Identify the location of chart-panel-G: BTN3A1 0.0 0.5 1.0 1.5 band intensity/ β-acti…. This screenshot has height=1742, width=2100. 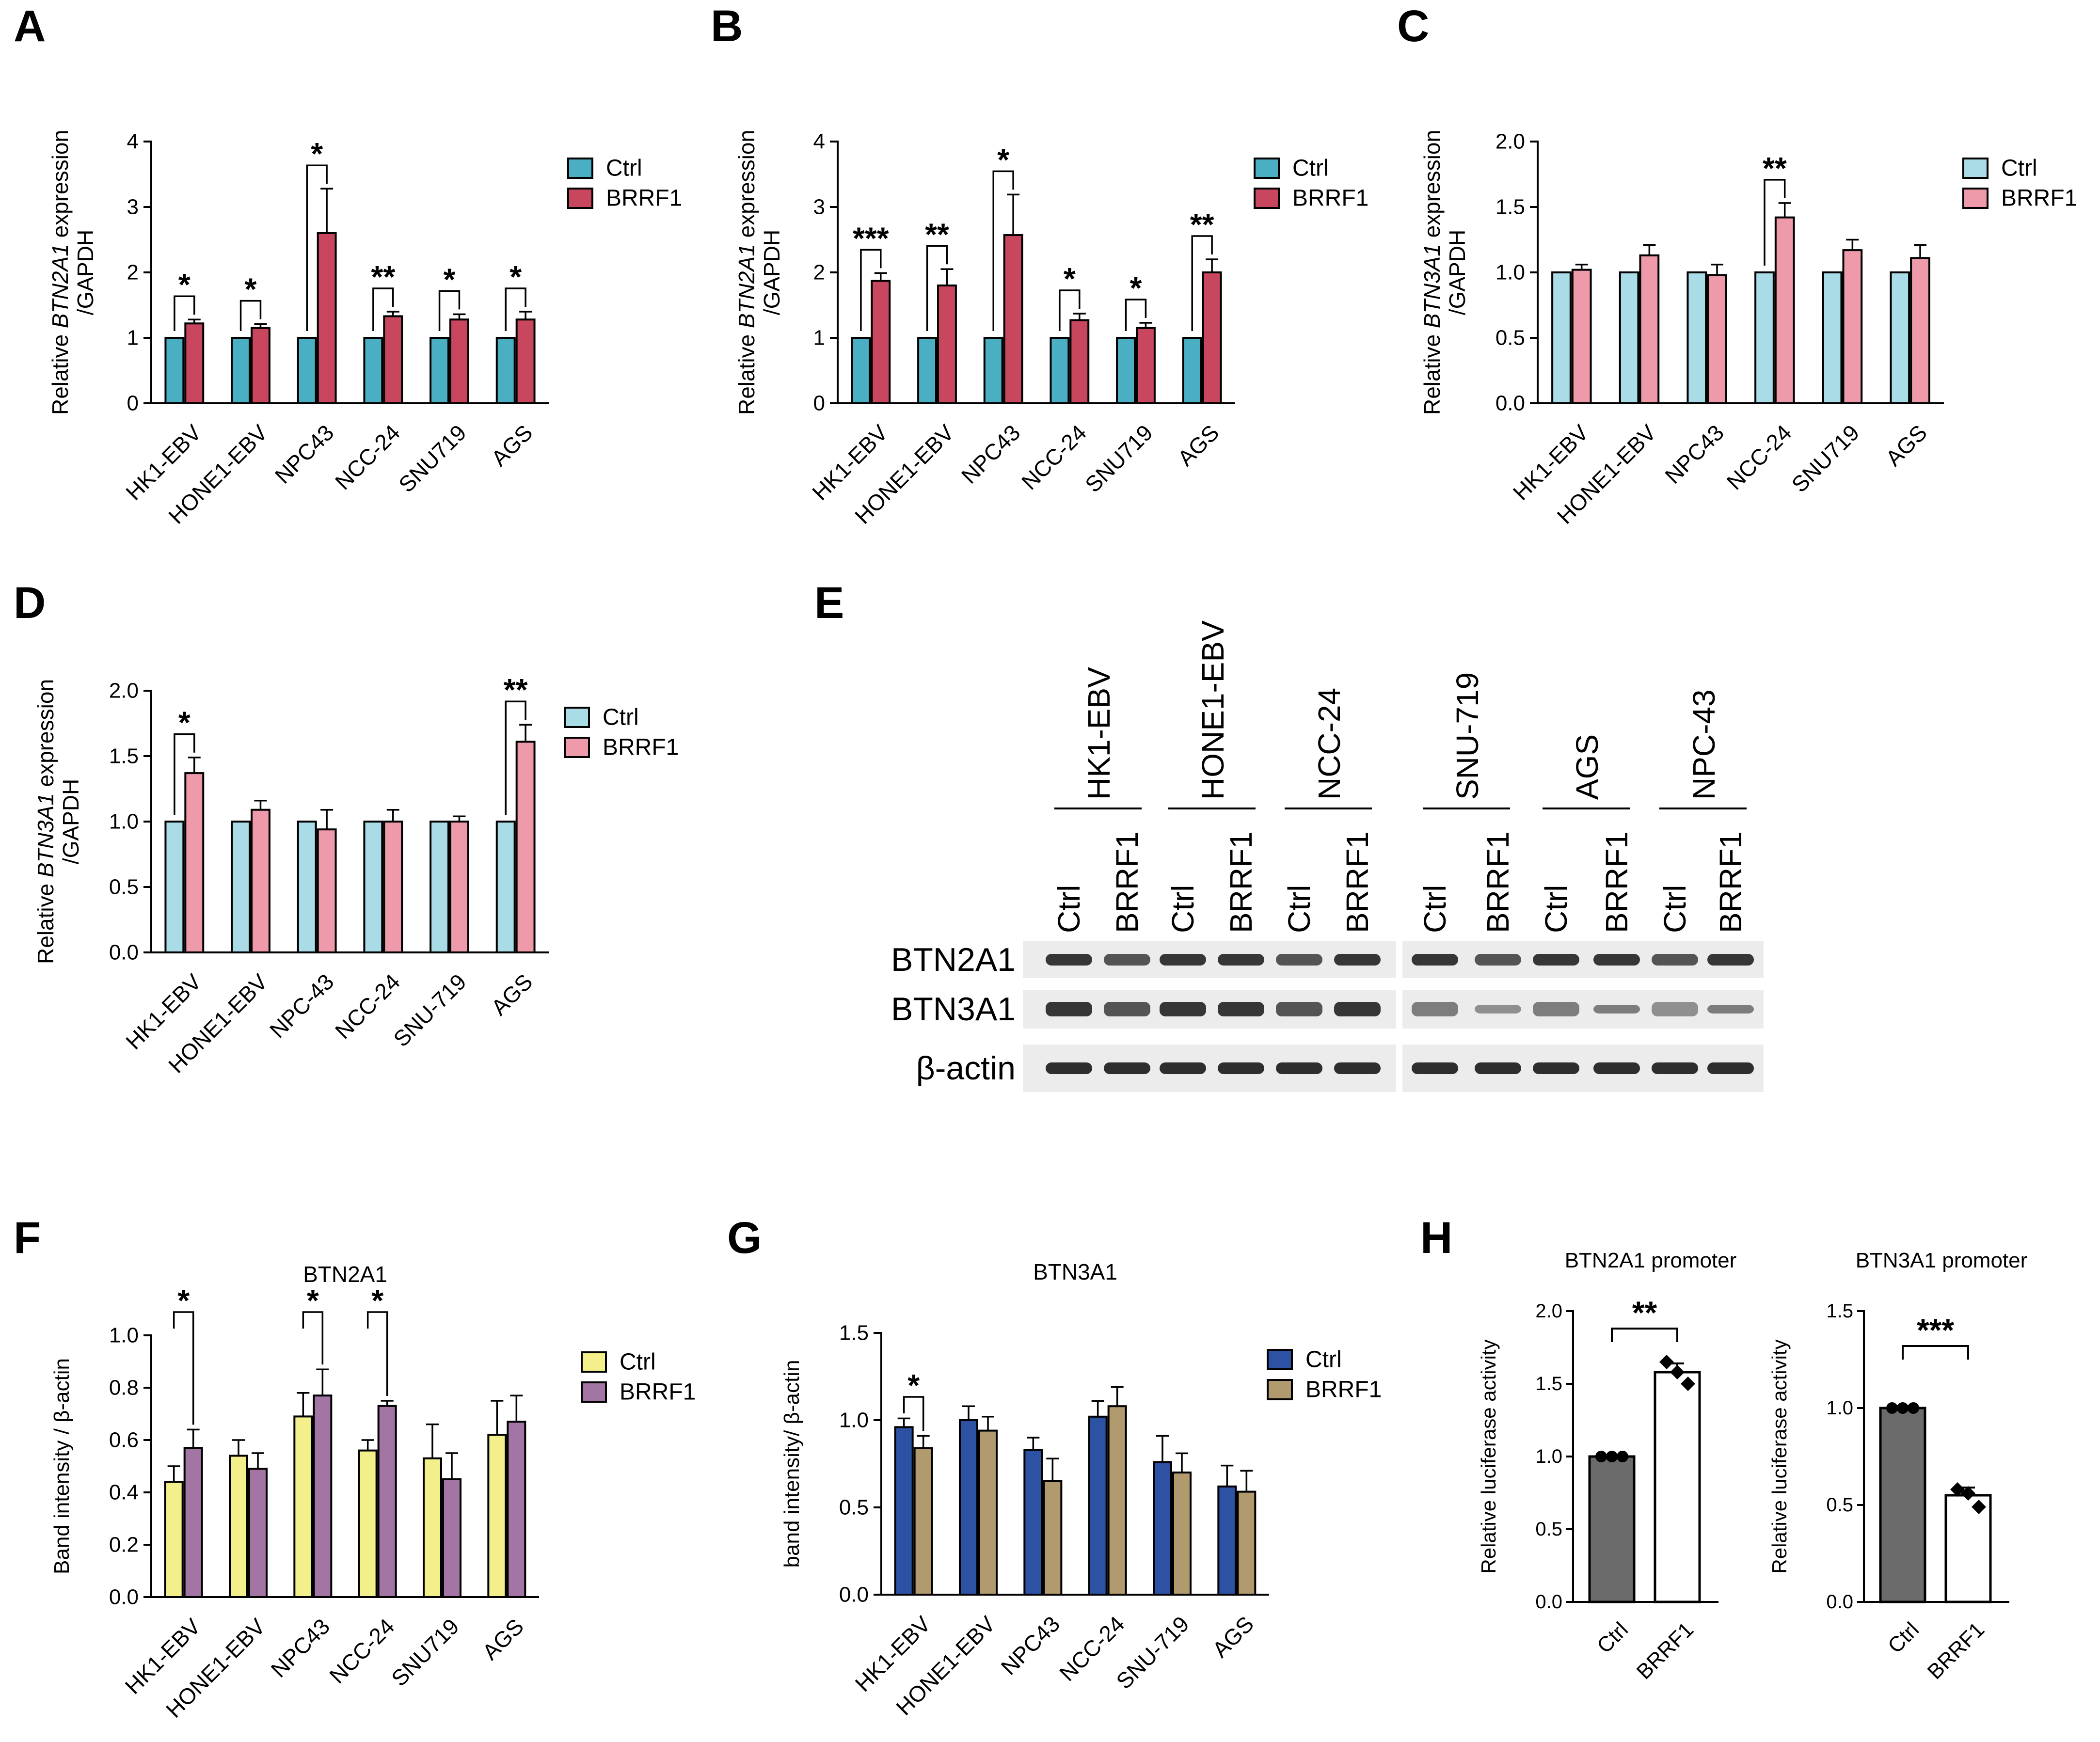
(1081, 1489).